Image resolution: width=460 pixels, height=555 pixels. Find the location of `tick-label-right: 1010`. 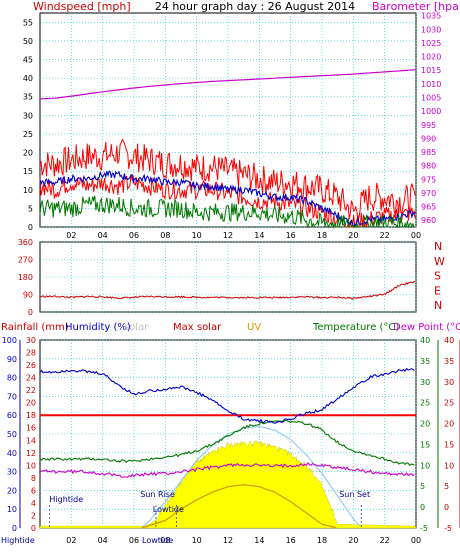

tick-label-right: 1010 is located at coordinates (431, 84).